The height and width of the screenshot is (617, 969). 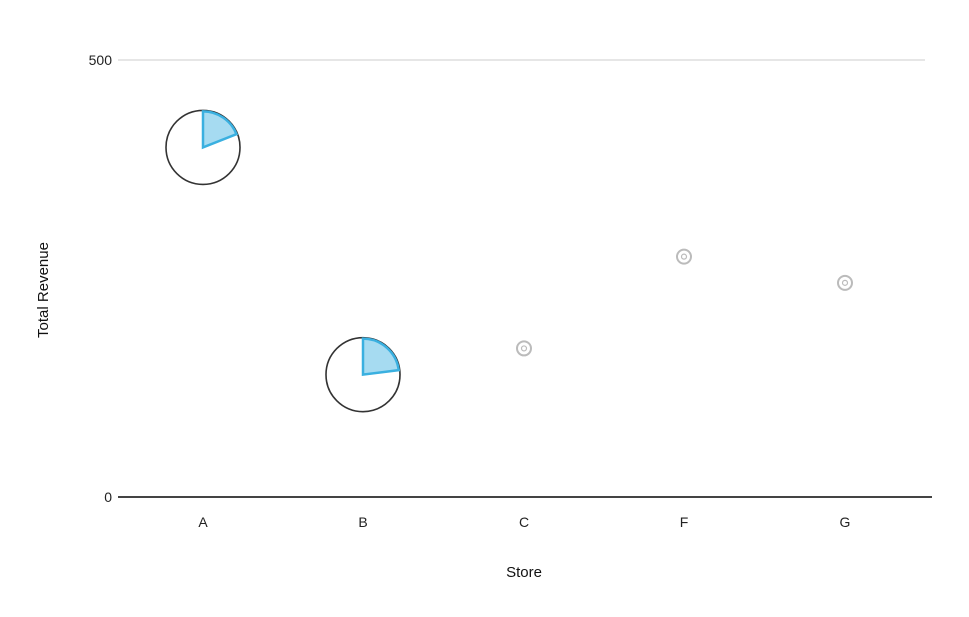 What do you see at coordinates (203, 522) in the screenshot?
I see `x-tick-label-A: A` at bounding box center [203, 522].